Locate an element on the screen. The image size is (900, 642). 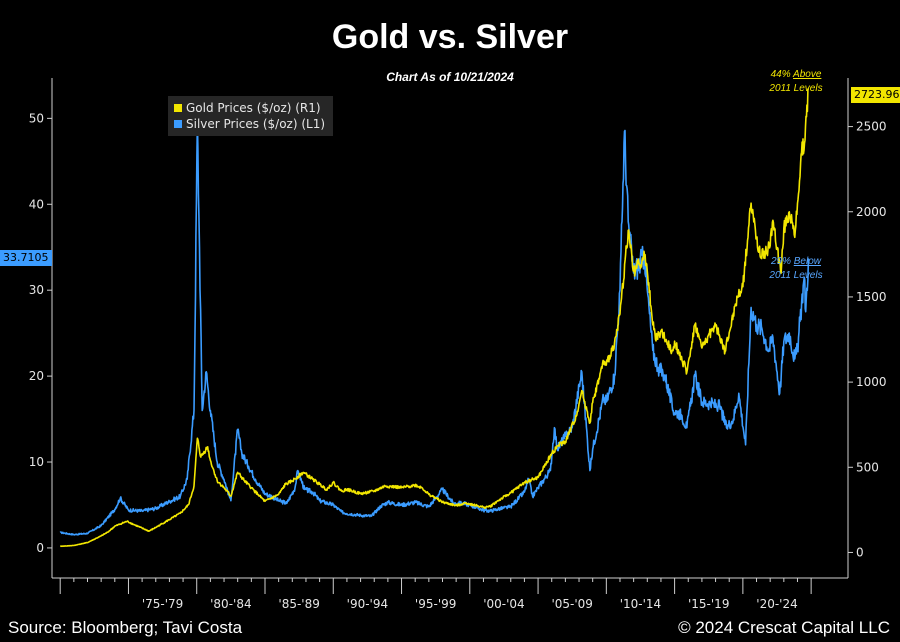
right-tick-label: 2000 is located at coordinates (871, 212).